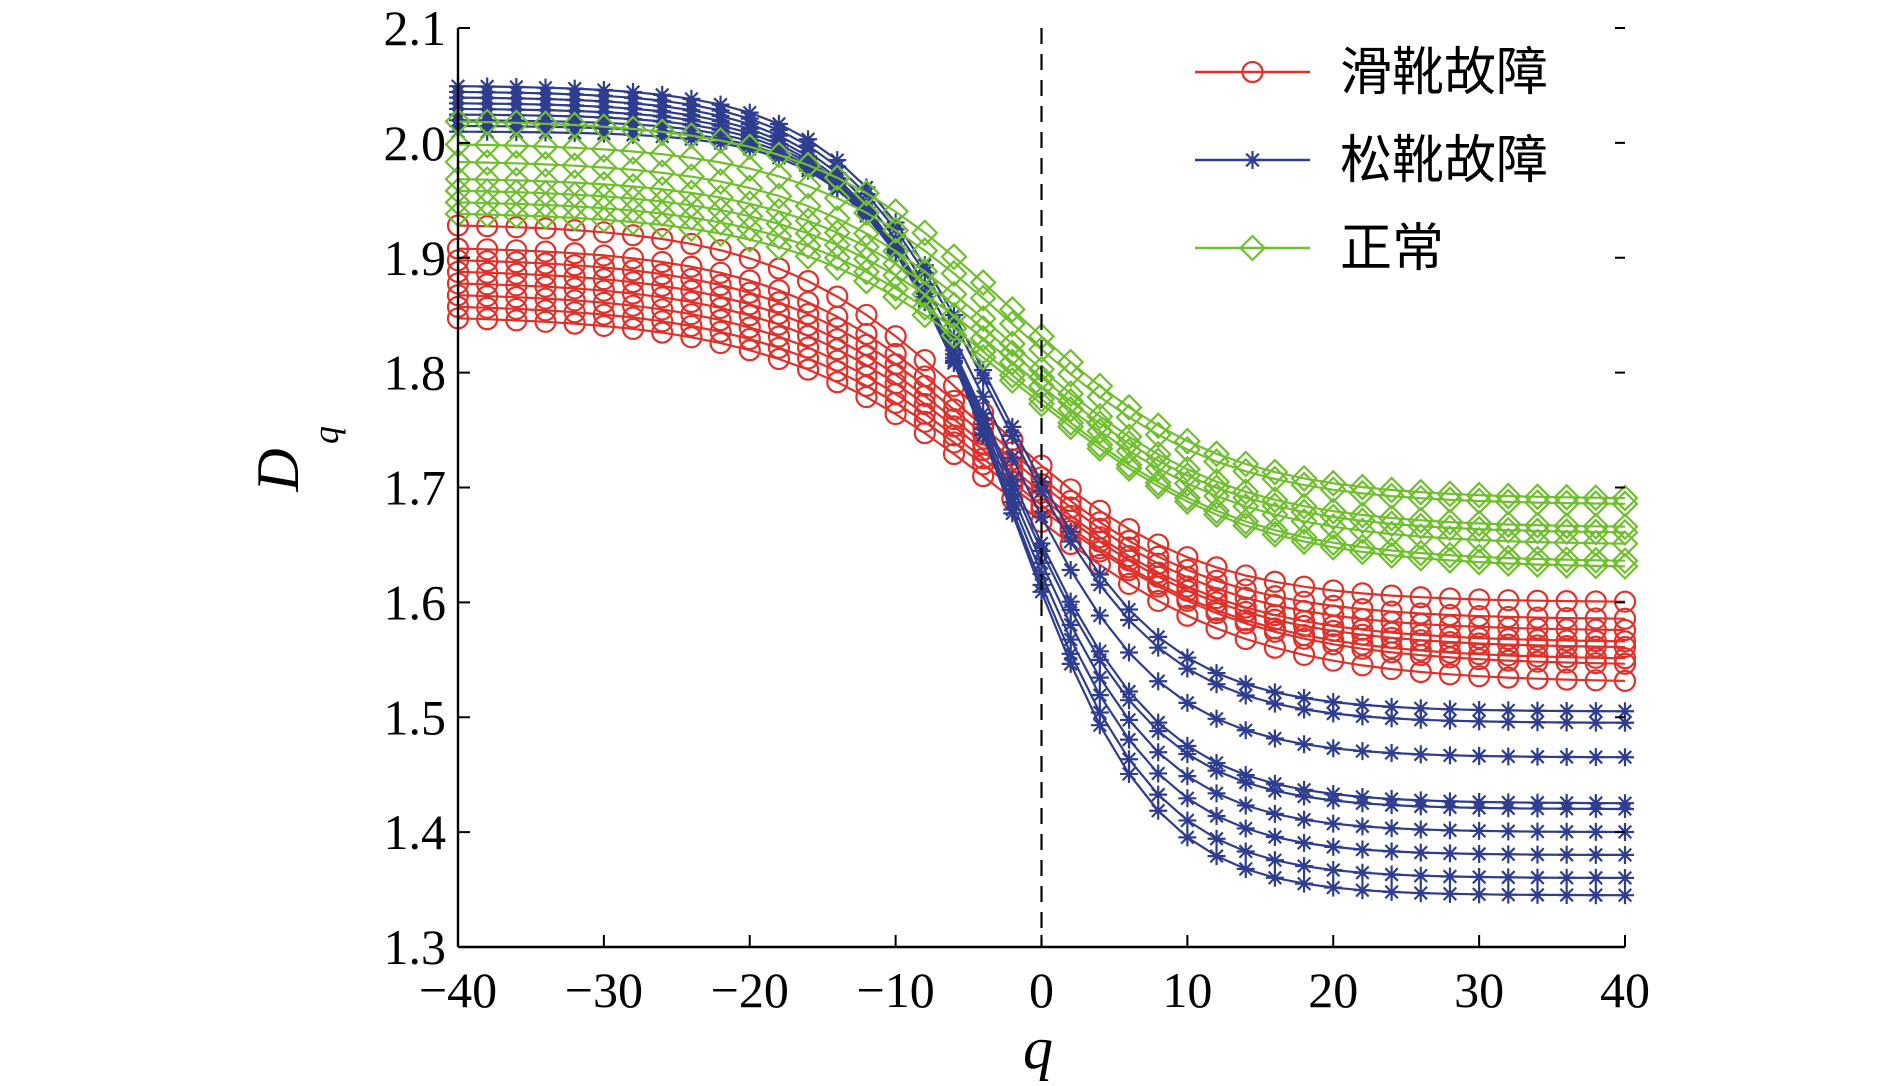  What do you see at coordinates (415, 143) in the screenshot?
I see `y-tick-label: 2.0` at bounding box center [415, 143].